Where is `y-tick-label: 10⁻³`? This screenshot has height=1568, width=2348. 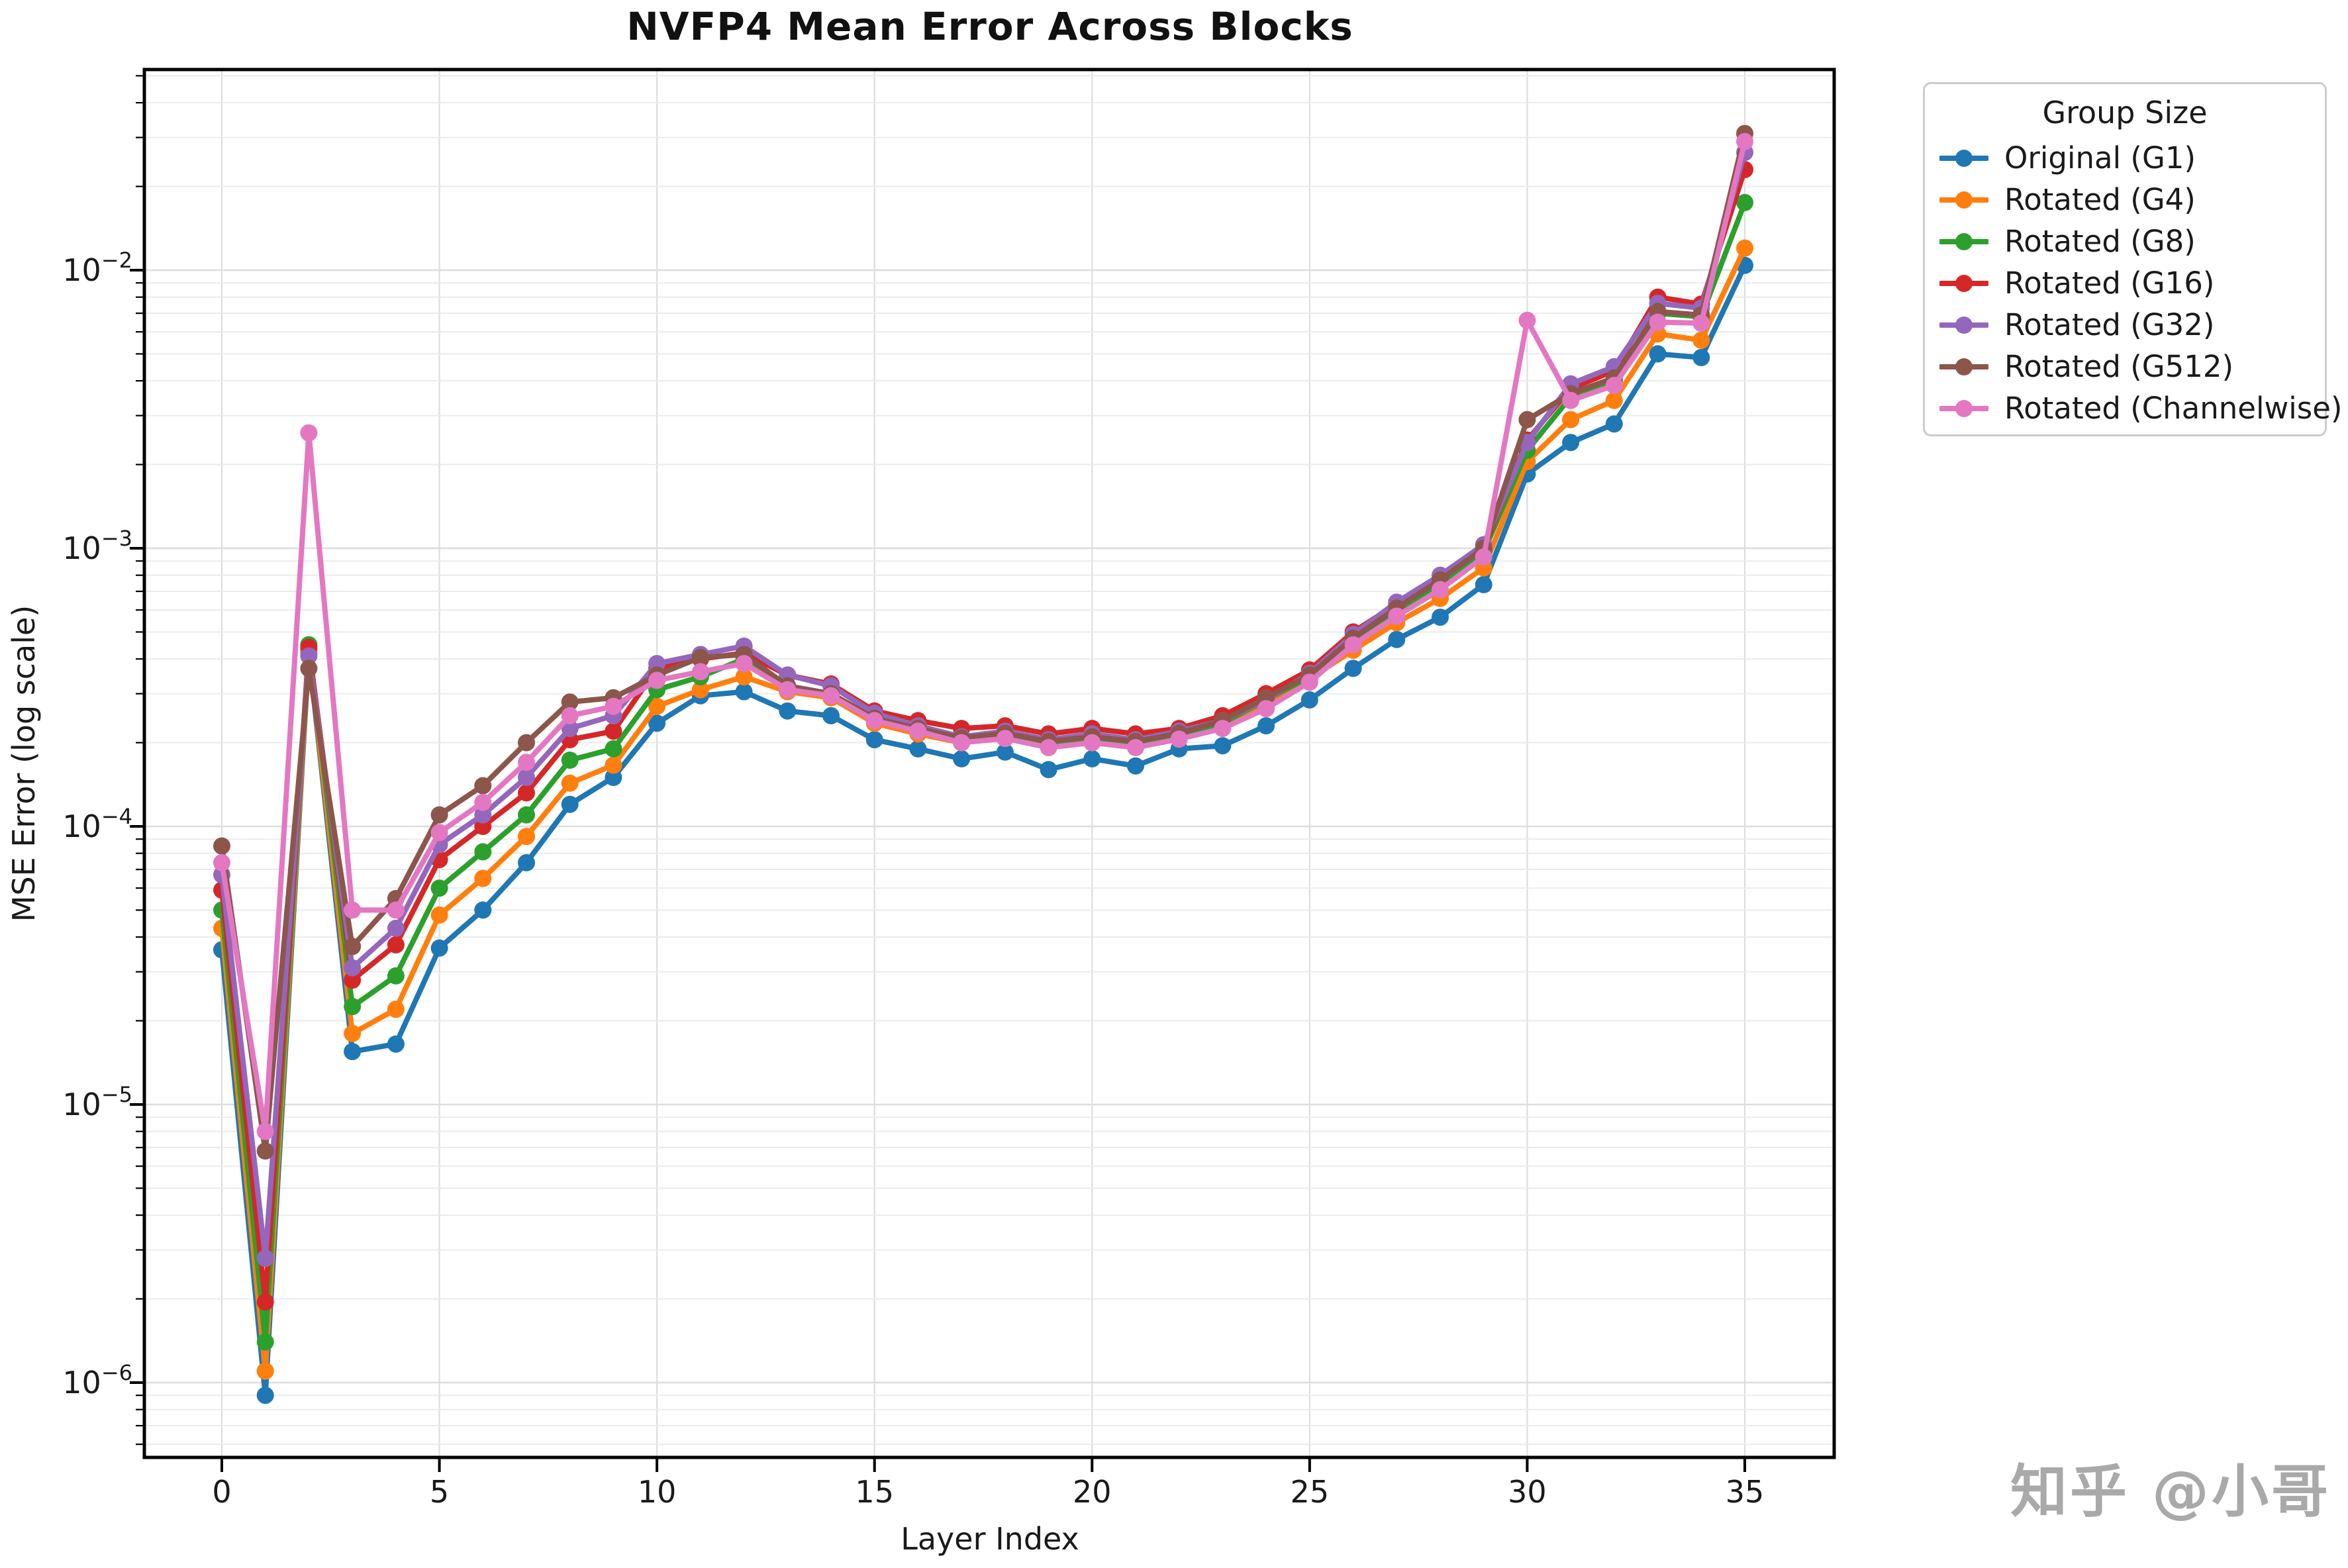
y-tick-label: 10⁻³ is located at coordinates (97, 546).